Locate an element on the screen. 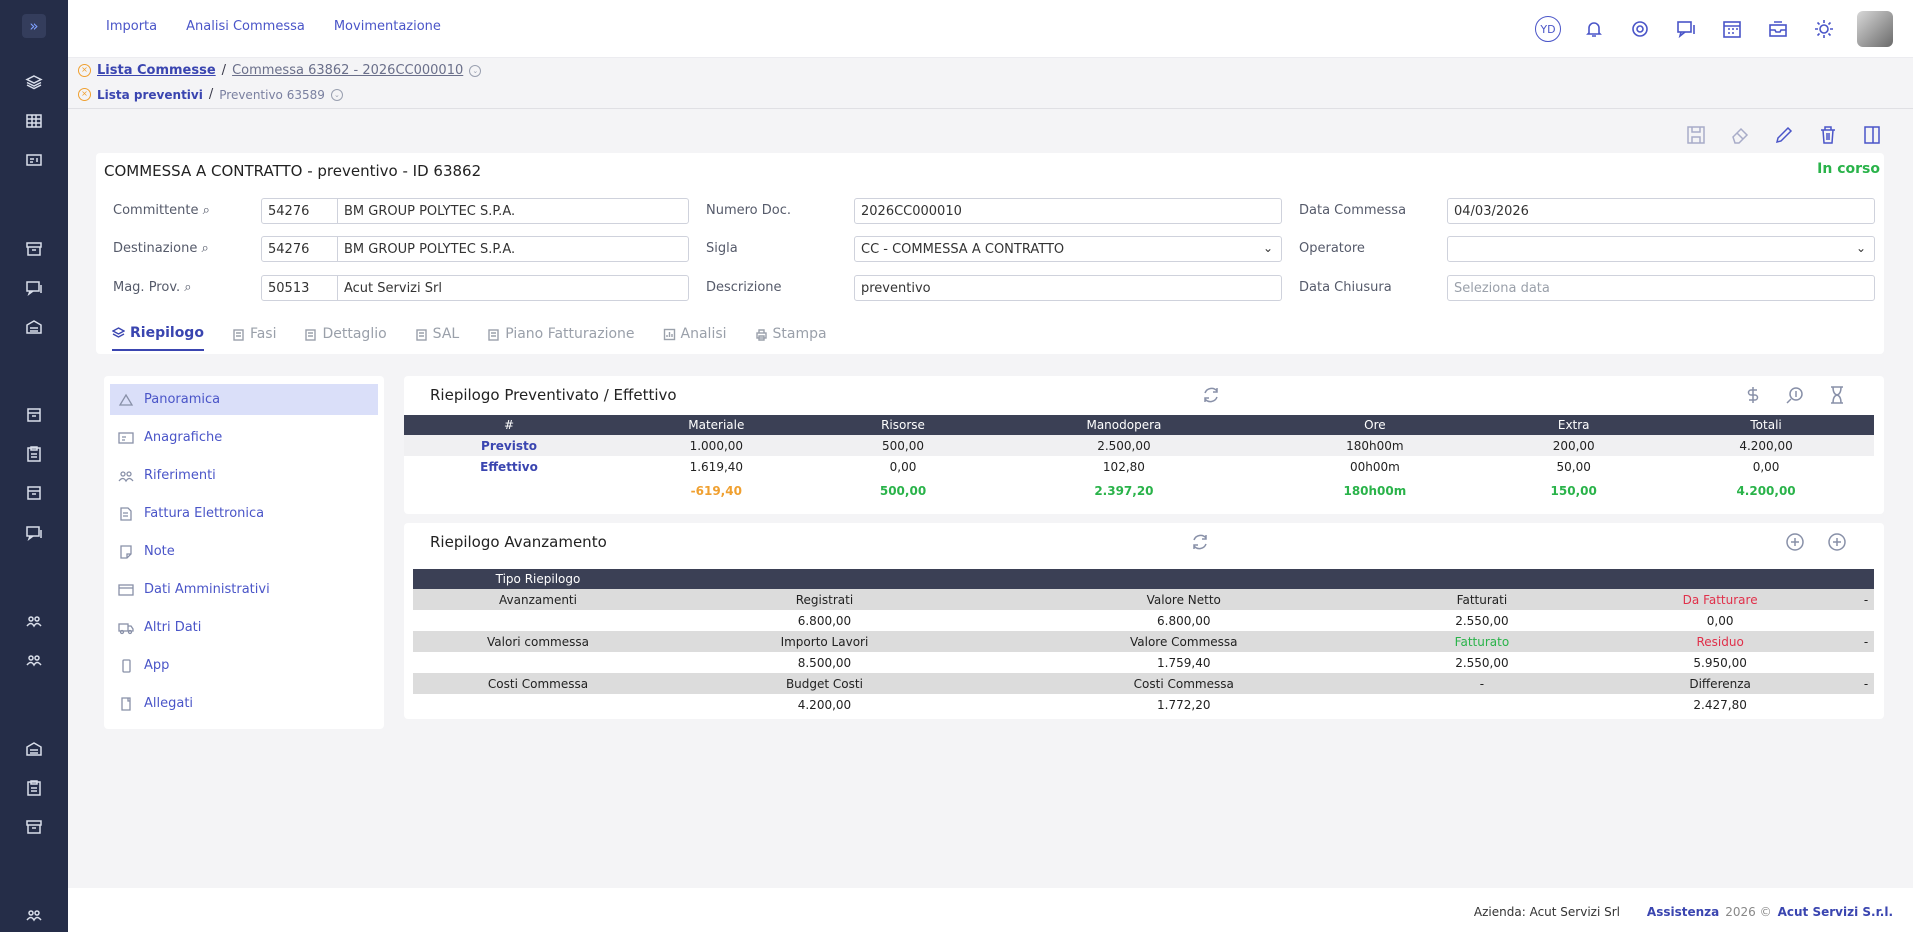 The height and width of the screenshot is (932, 1913). table-header: Tipo Riepilogo is located at coordinates (1143, 579).